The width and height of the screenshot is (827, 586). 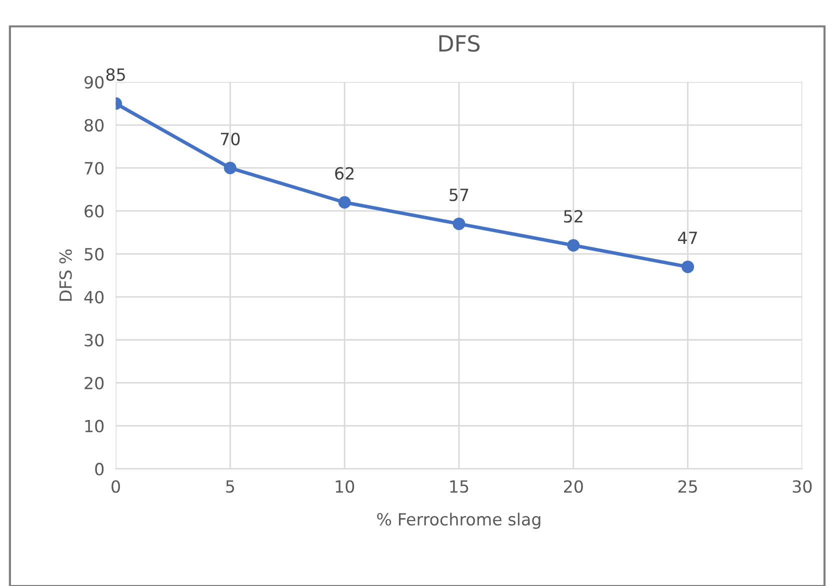 What do you see at coordinates (94, 297) in the screenshot?
I see `y-tick-label: 40` at bounding box center [94, 297].